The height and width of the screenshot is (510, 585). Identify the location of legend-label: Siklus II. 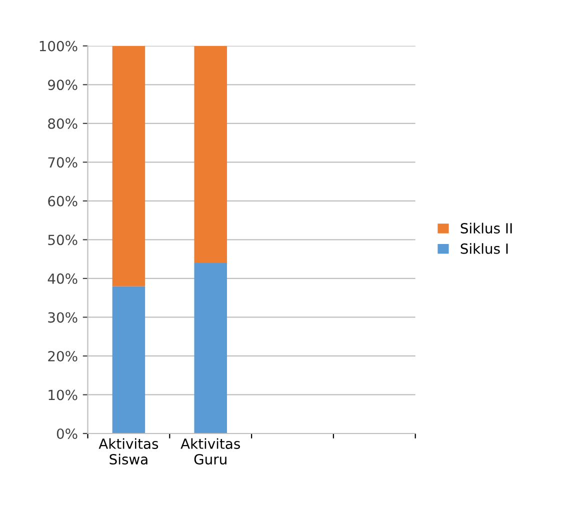
(486, 228).